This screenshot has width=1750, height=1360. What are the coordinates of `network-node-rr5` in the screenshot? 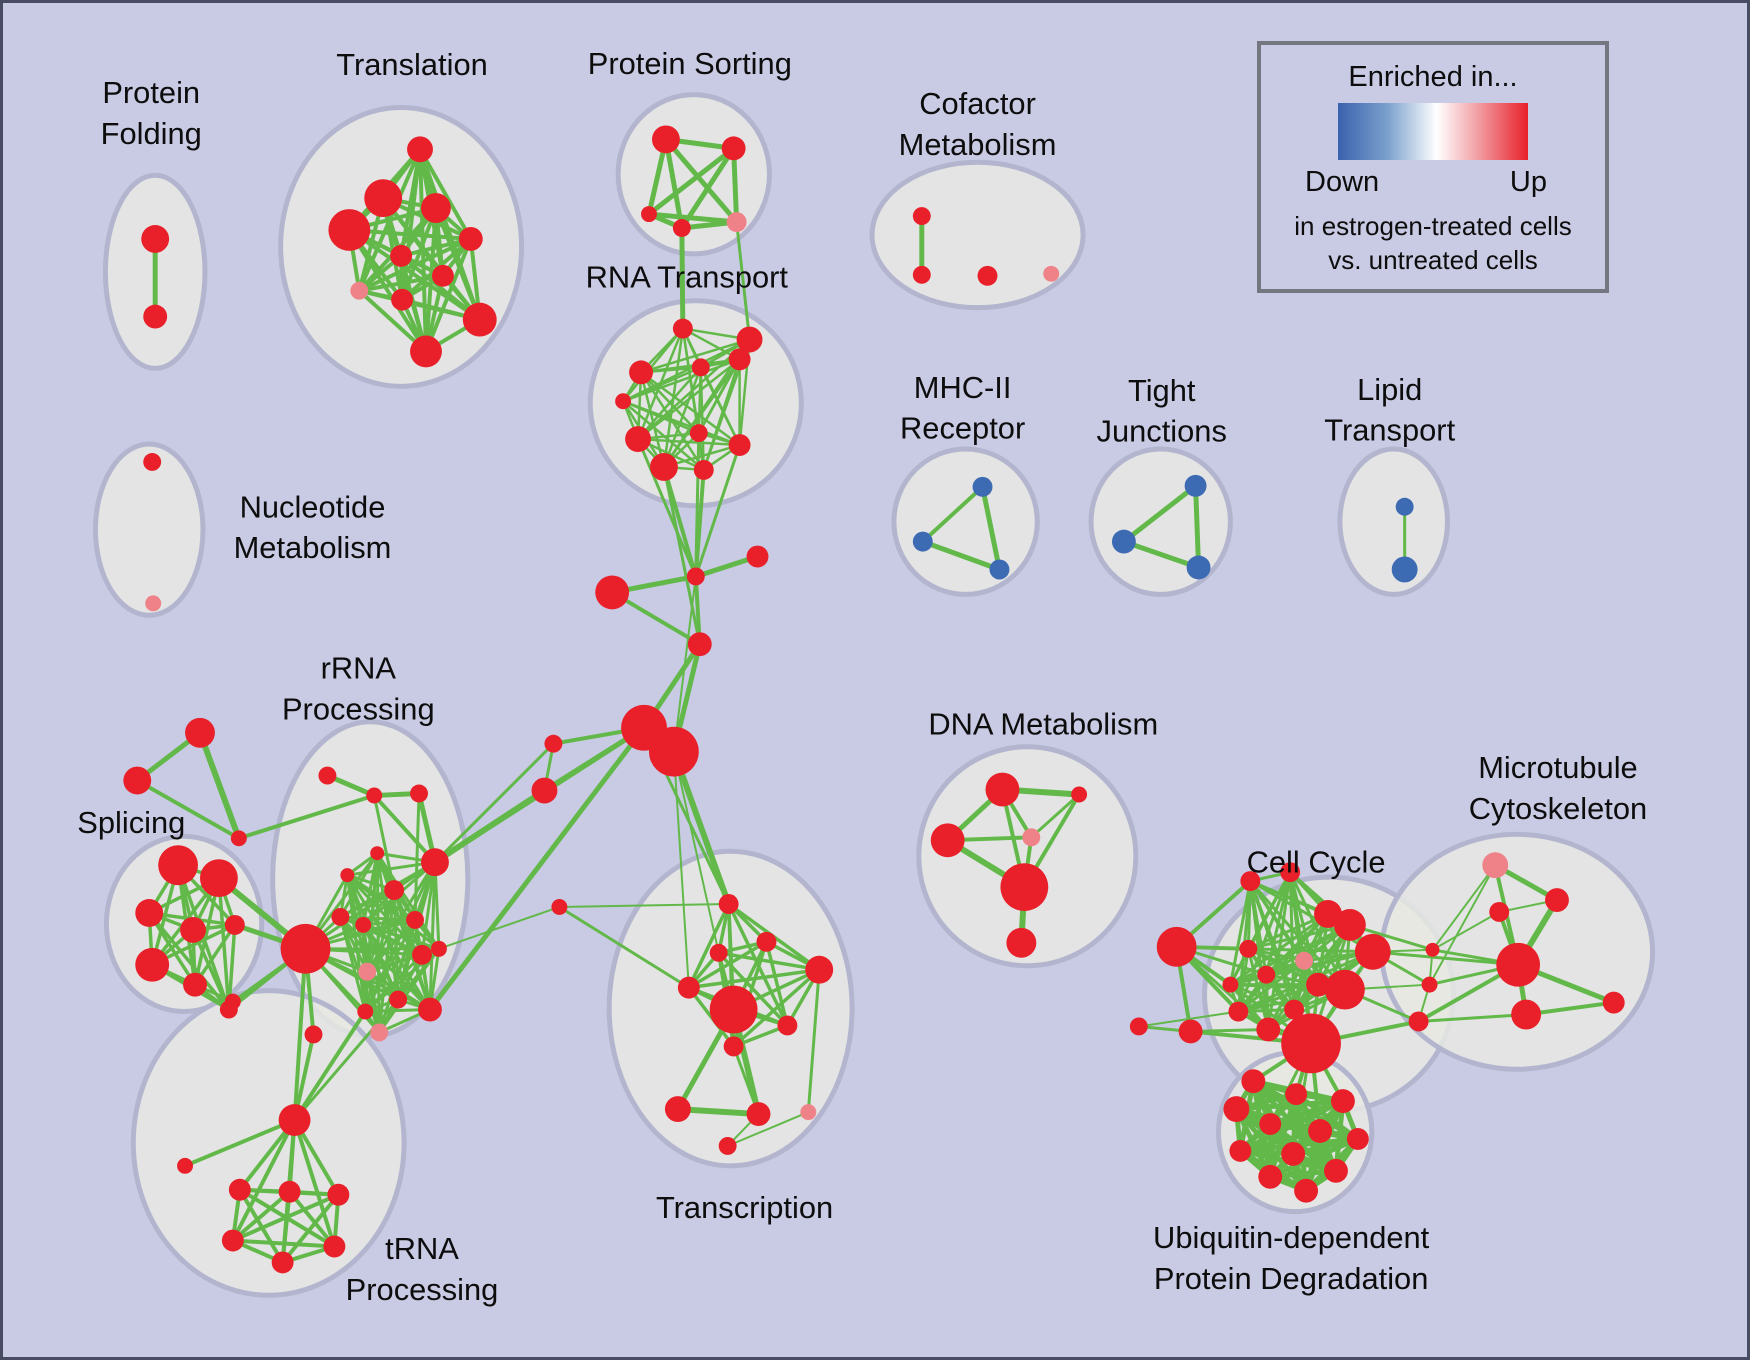 It's located at (435, 862).